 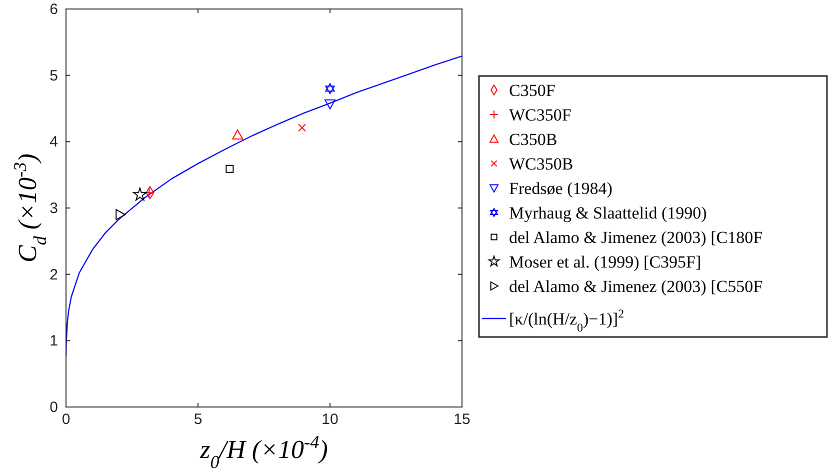 What do you see at coordinates (263, 451) in the screenshot?
I see `x-axis-title: z$_{0}$/H (×10$^{-4}$)` at bounding box center [263, 451].